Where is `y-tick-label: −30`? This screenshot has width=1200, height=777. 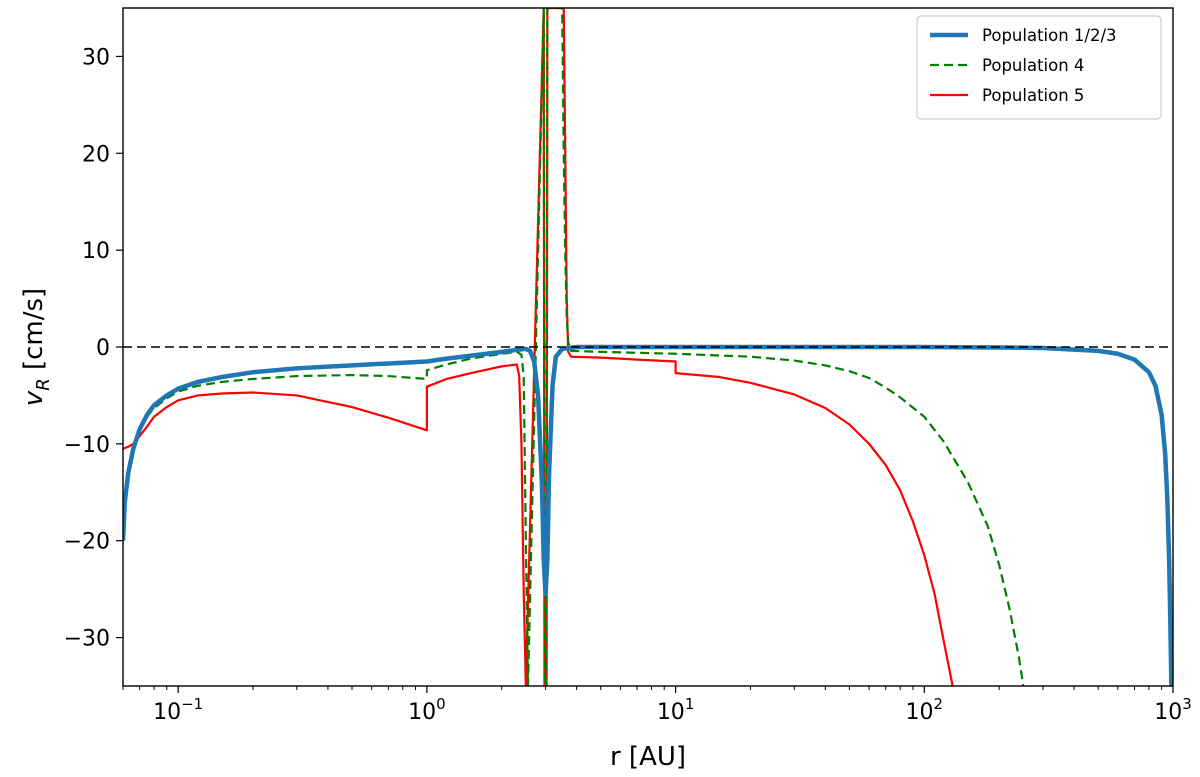 y-tick-label: −30 is located at coordinates (87, 639).